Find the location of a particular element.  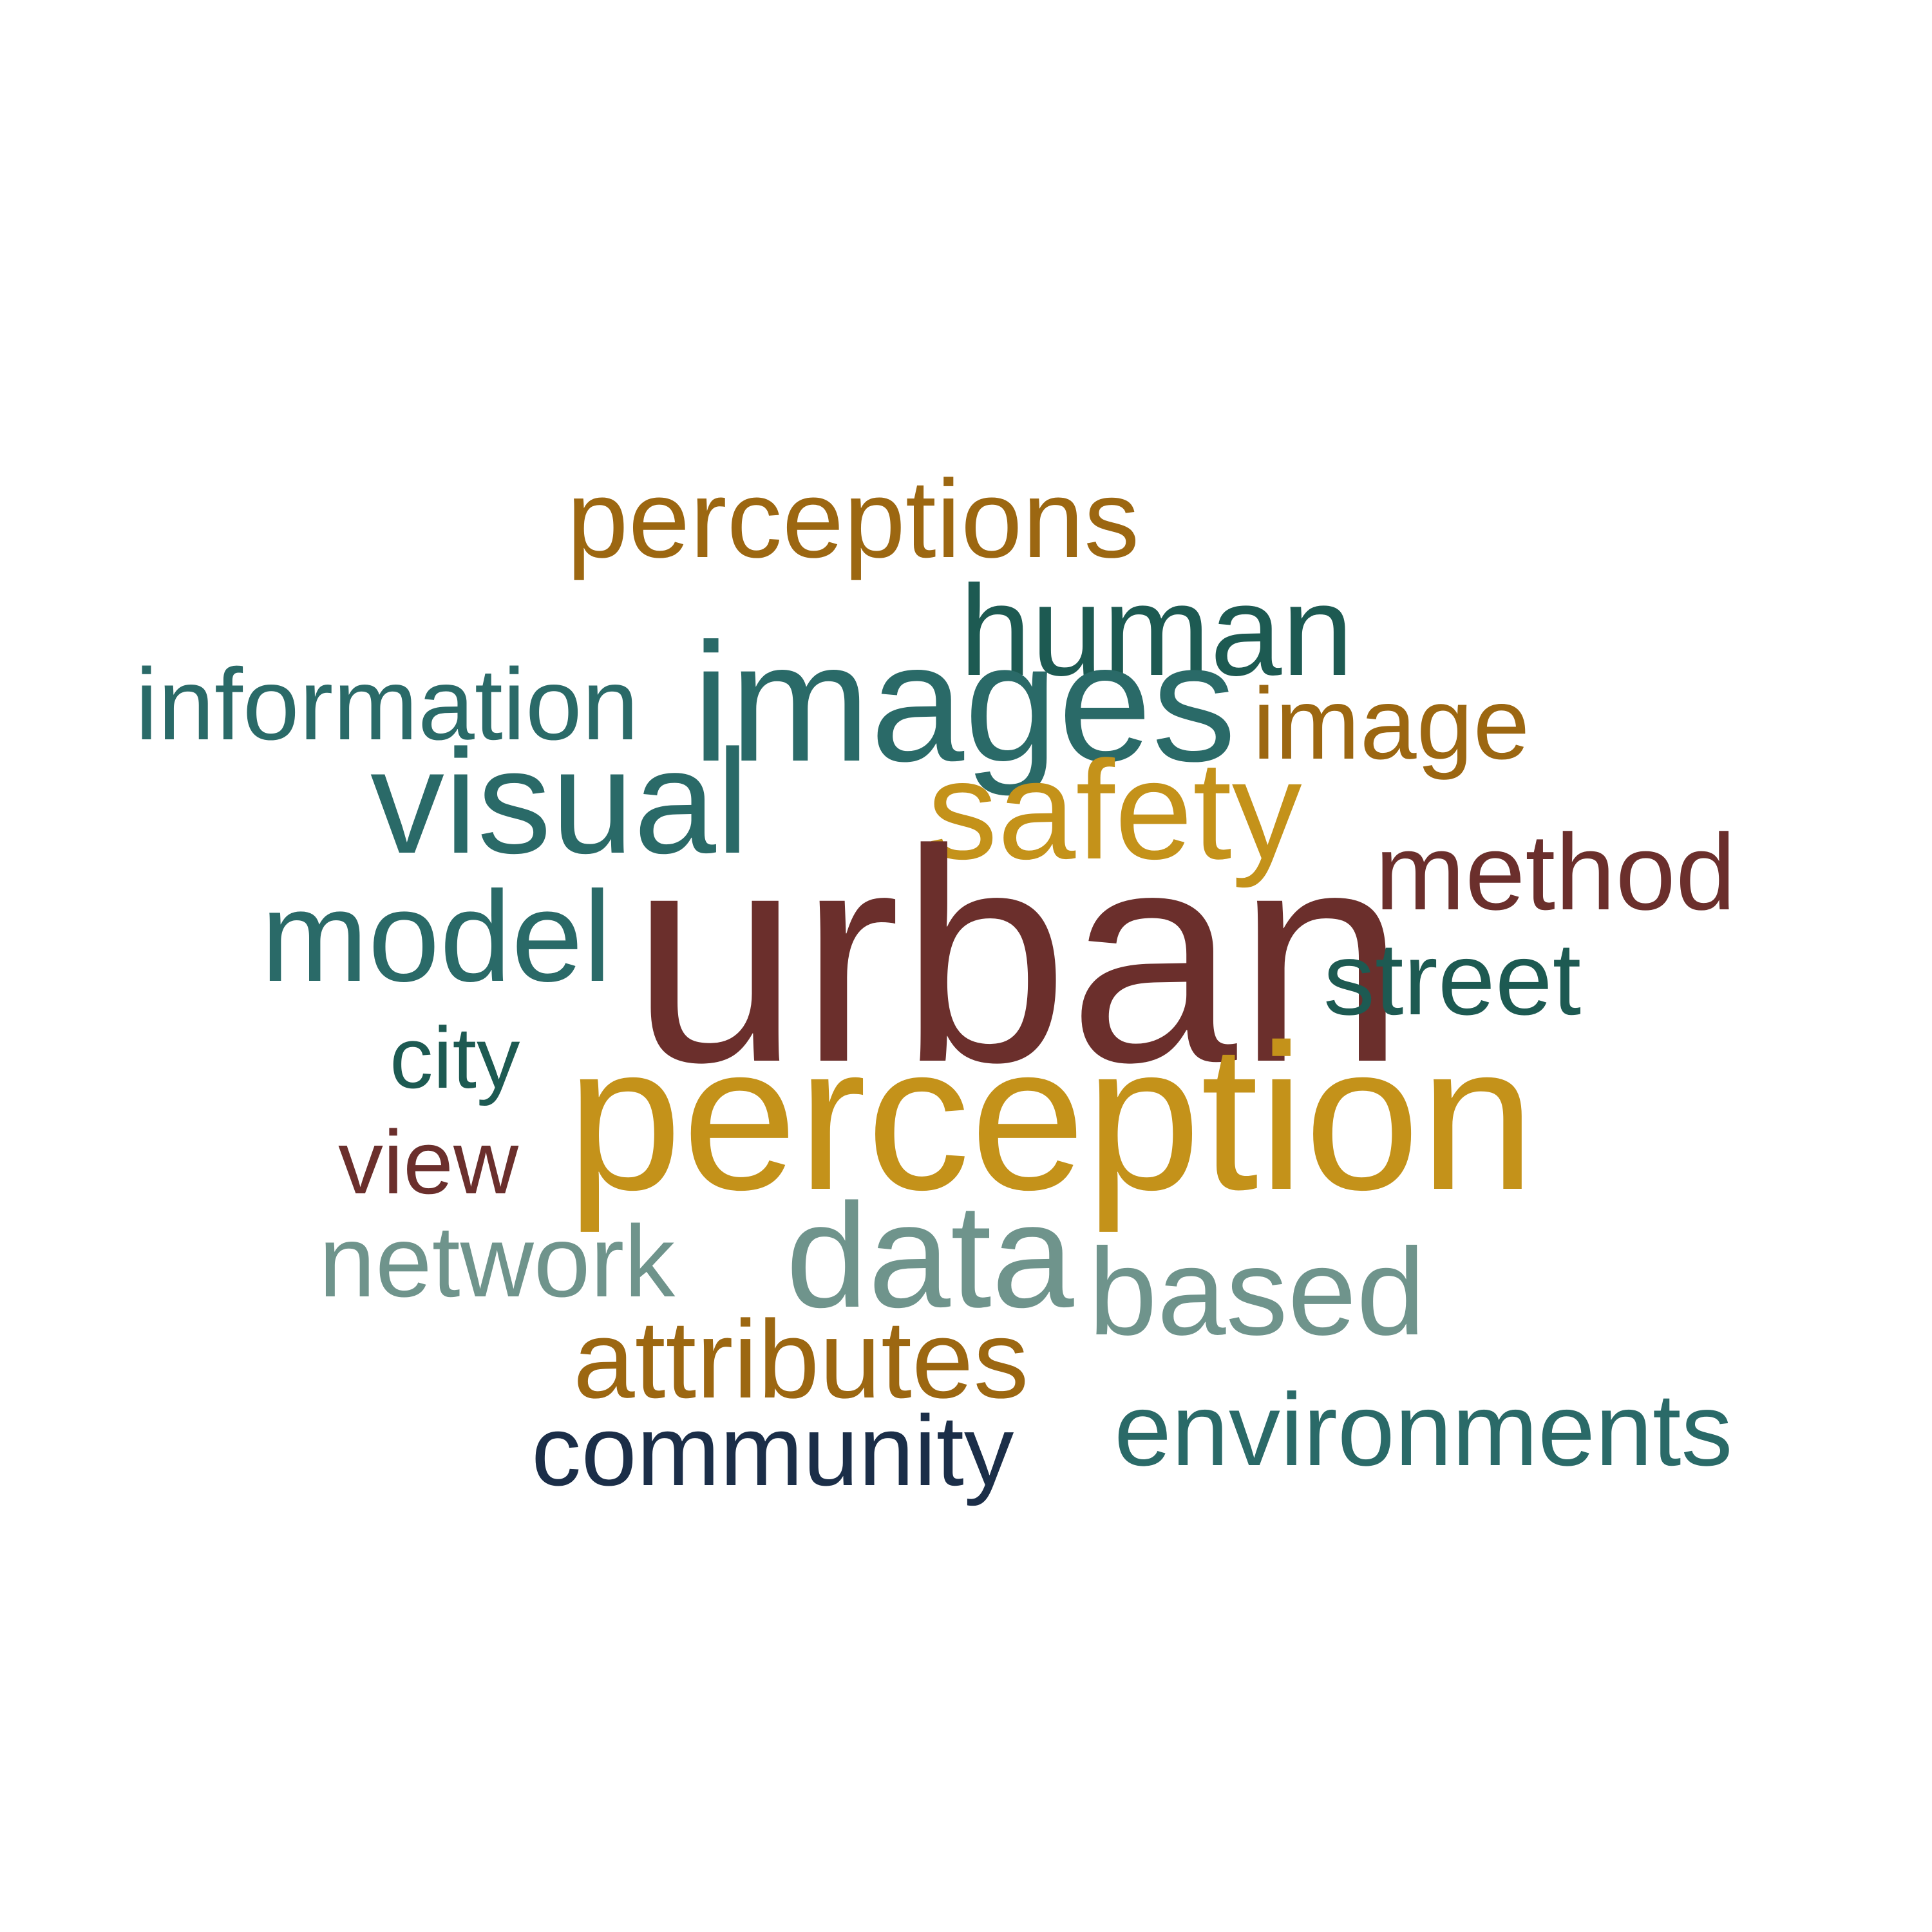

word-street: street is located at coordinates (1452, 978).